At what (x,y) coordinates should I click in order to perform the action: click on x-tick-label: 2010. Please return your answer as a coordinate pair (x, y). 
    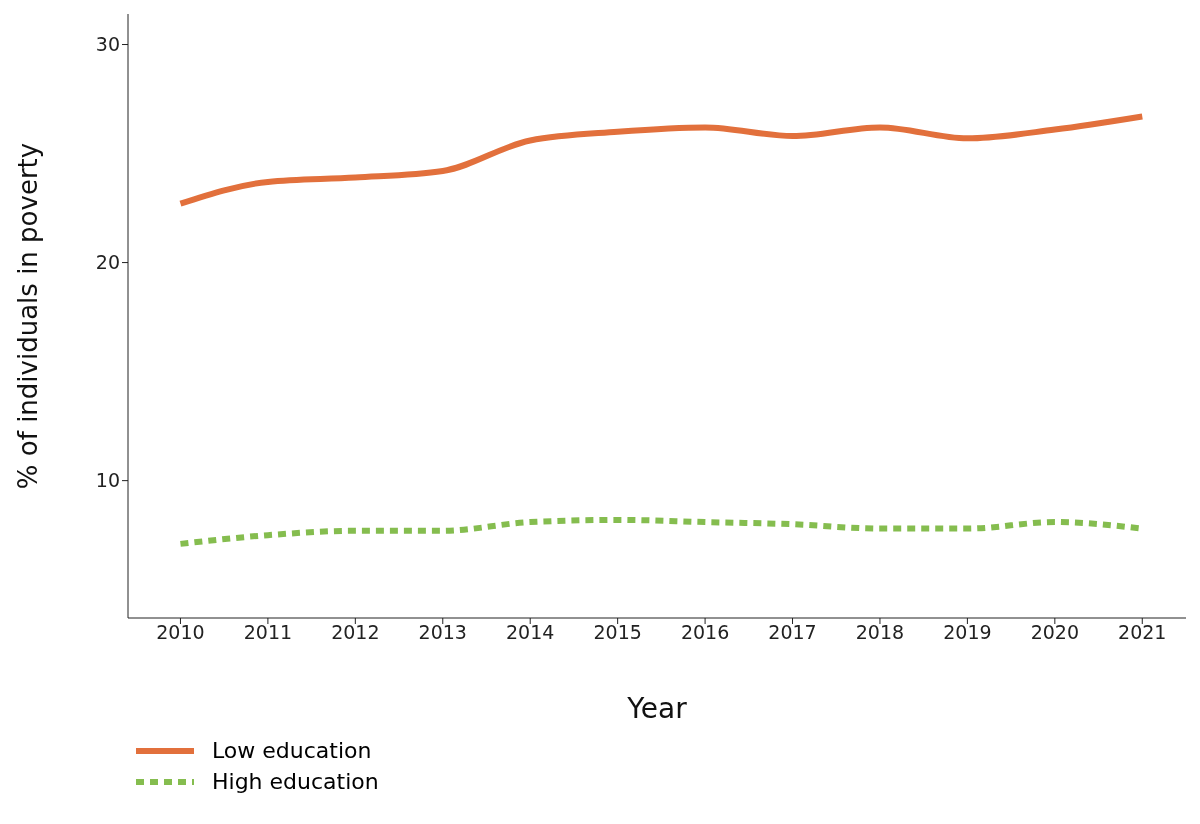
    Looking at the image, I should click on (180, 632).